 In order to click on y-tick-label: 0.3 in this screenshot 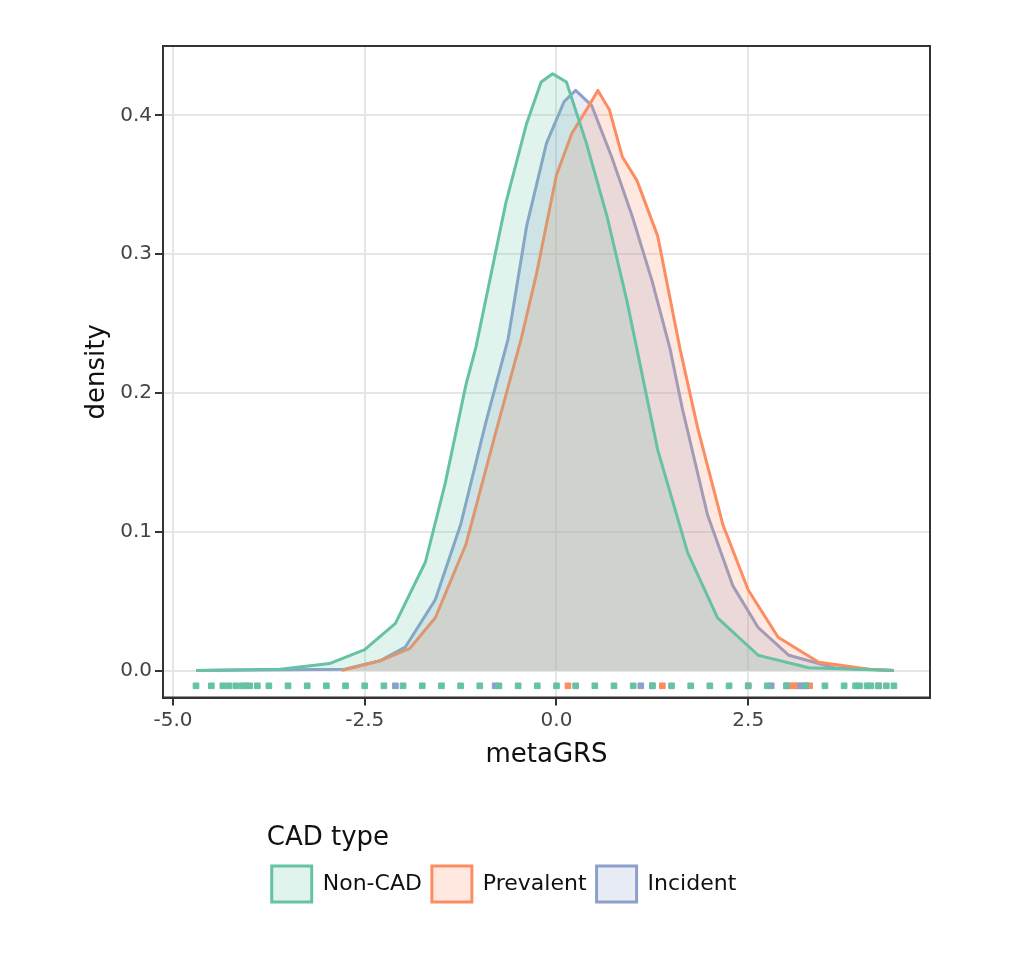, I will do `click(136, 252)`.